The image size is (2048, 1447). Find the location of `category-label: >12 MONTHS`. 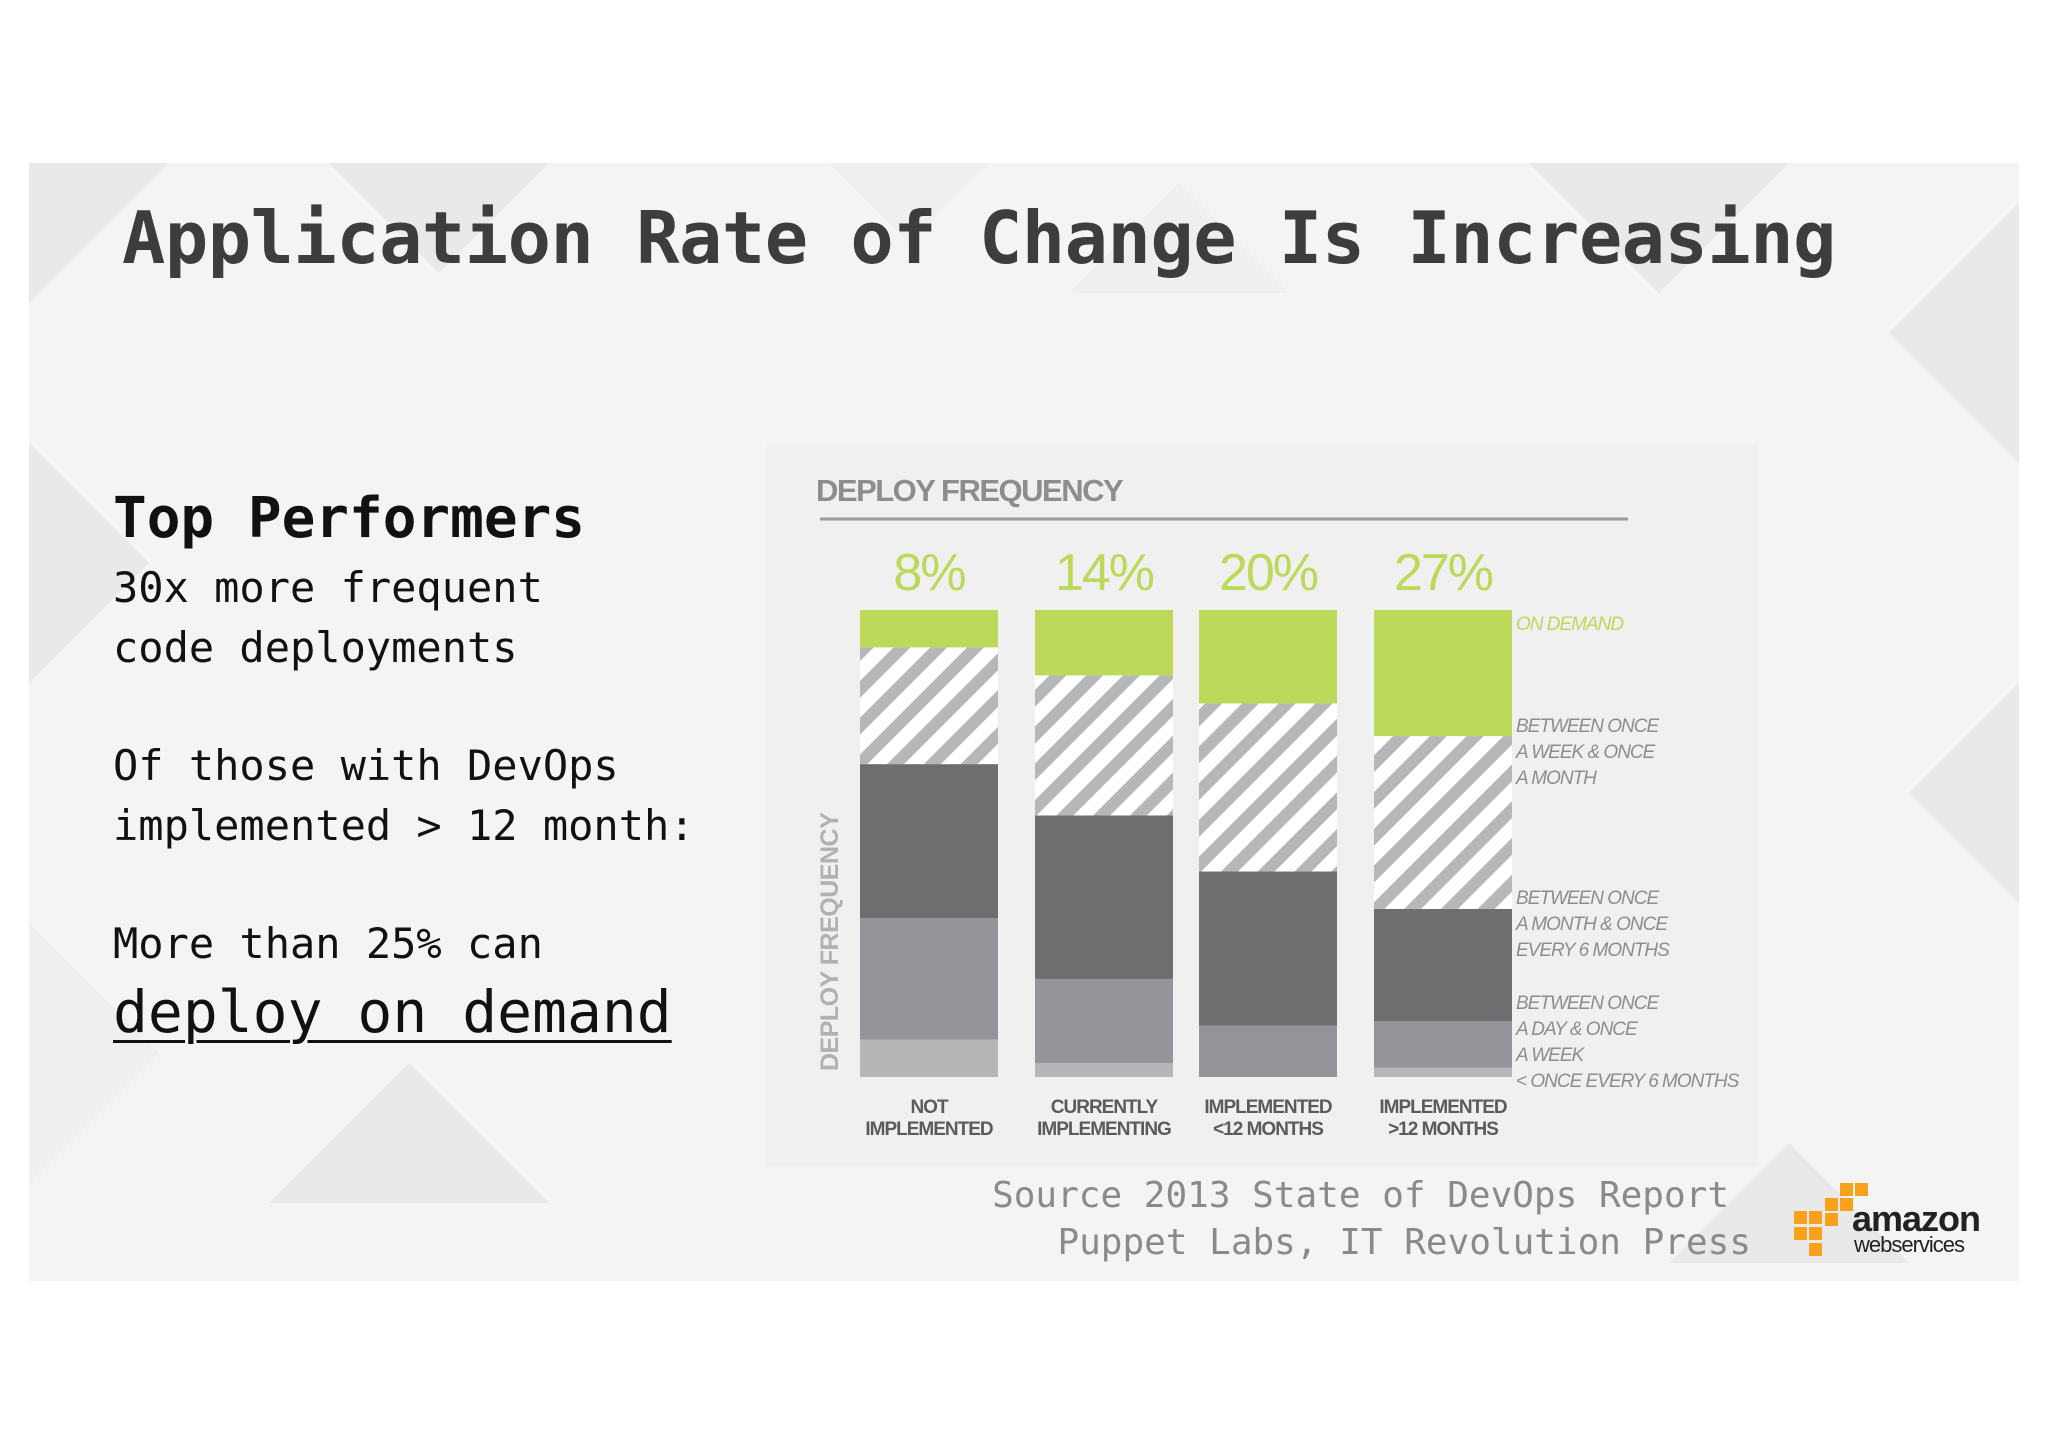

category-label: >12 MONTHS is located at coordinates (1443, 1129).